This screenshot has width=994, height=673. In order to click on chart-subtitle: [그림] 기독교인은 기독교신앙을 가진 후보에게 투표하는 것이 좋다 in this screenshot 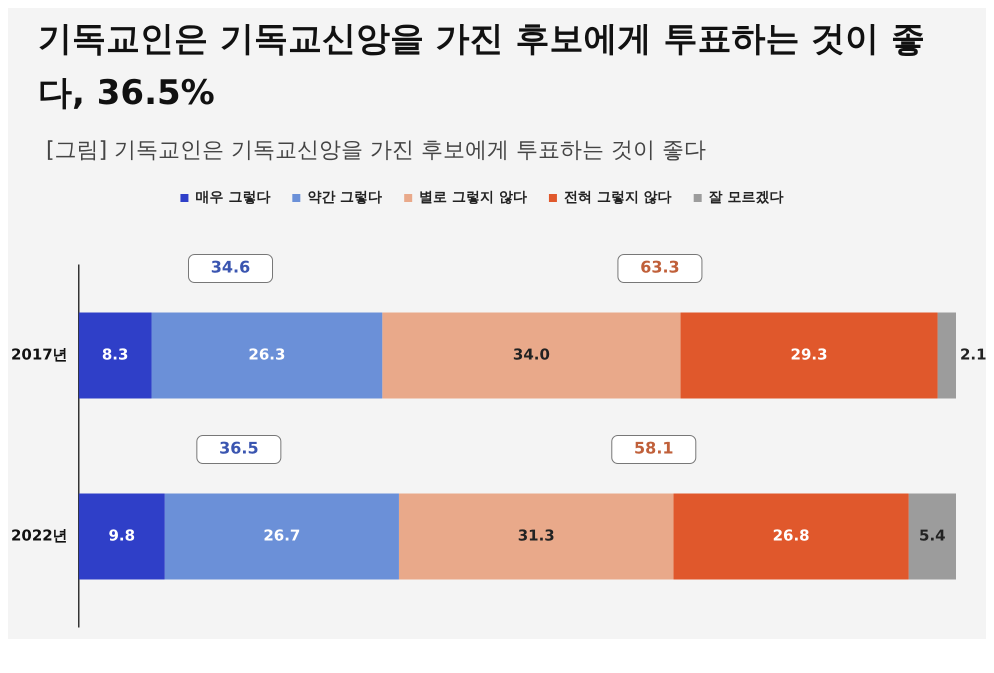, I will do `click(376, 150)`.